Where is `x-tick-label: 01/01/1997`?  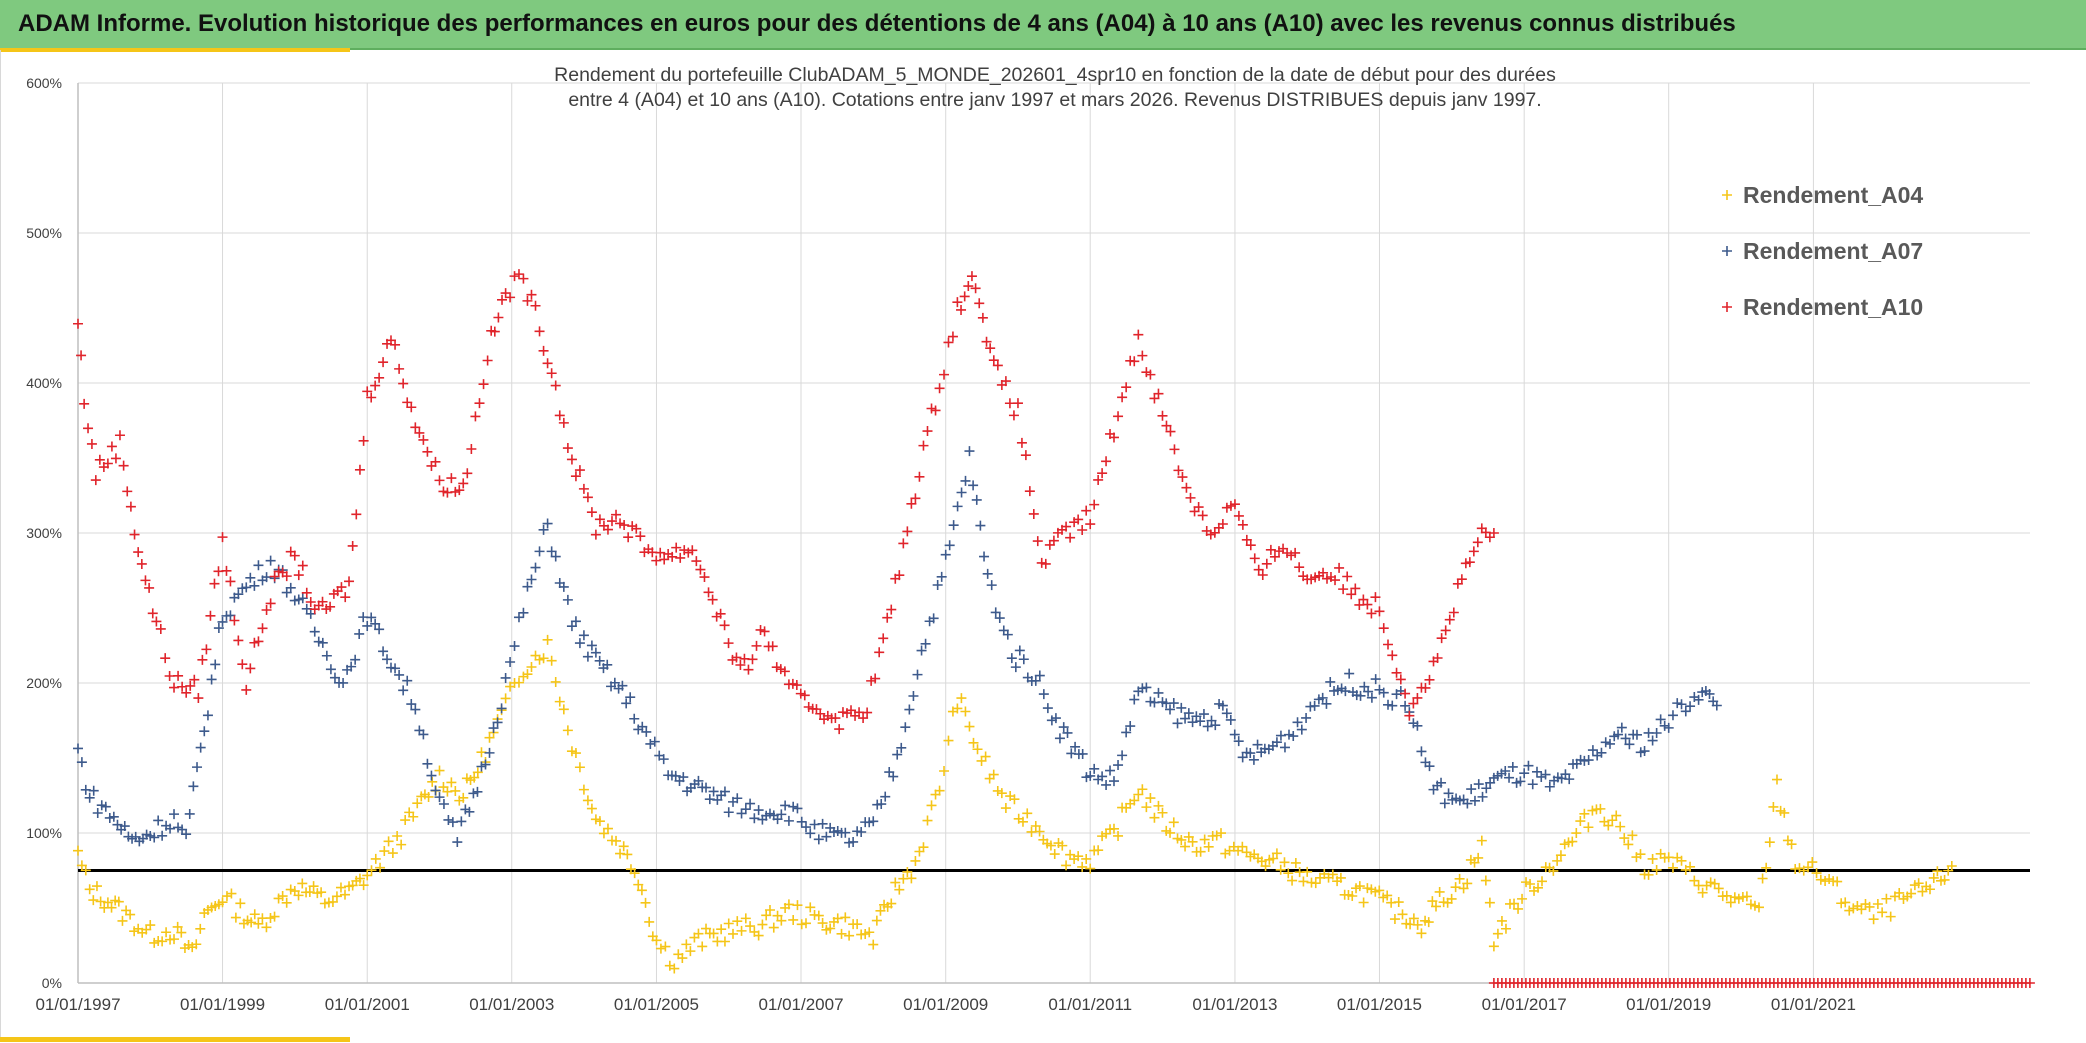 x-tick-label: 01/01/1997 is located at coordinates (77, 1004).